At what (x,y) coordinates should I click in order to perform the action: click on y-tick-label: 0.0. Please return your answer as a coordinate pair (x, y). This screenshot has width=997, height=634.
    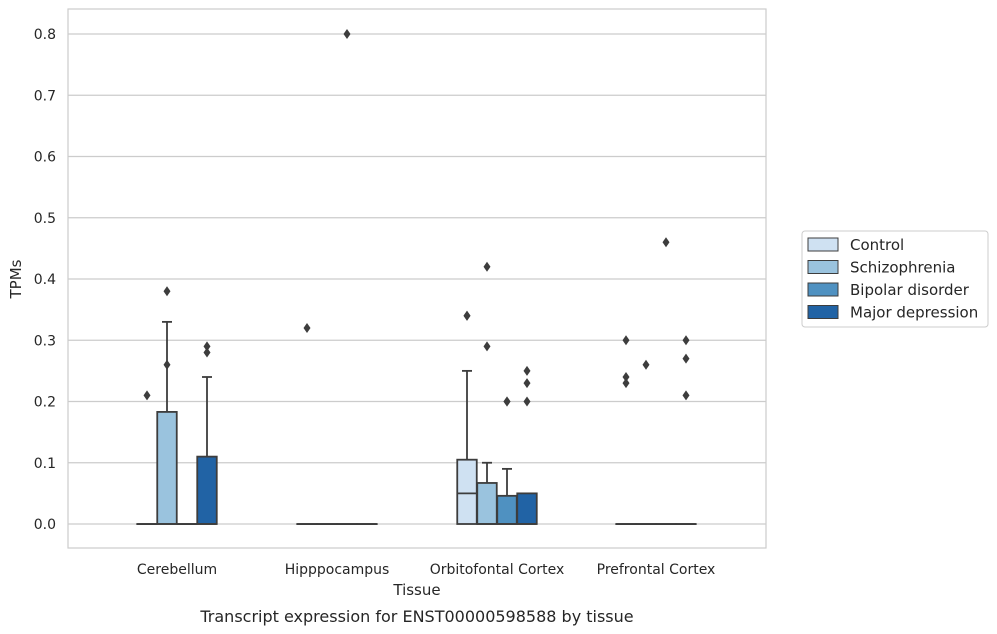
    Looking at the image, I should click on (45, 525).